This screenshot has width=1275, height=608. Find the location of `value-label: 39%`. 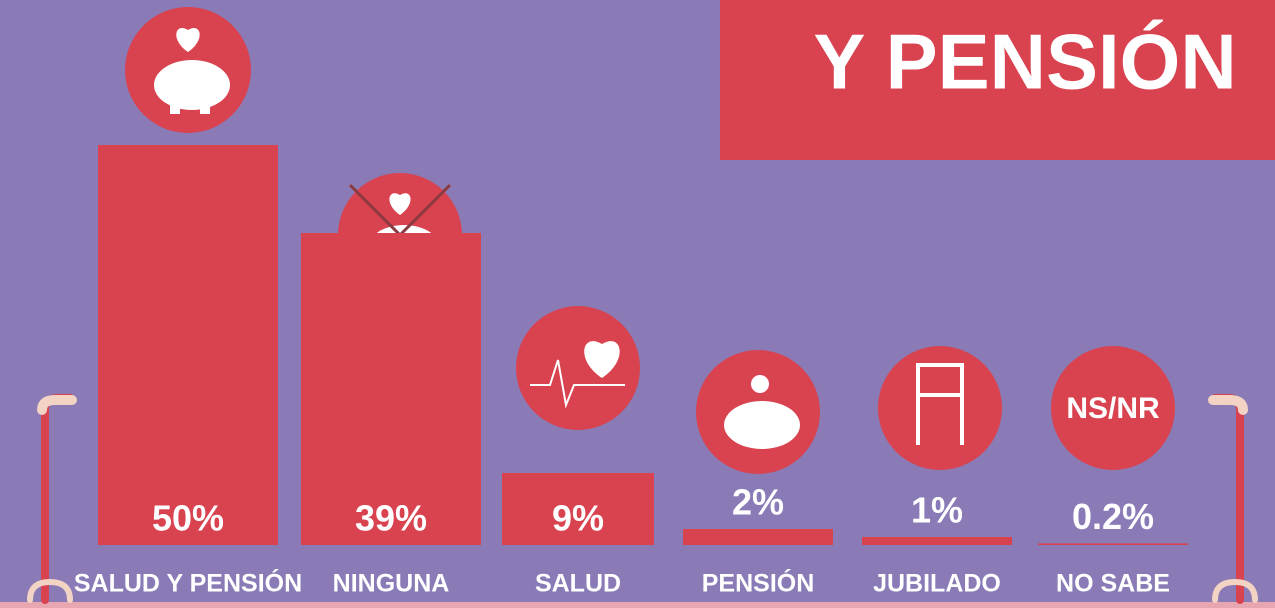

value-label: 39% is located at coordinates (391, 518).